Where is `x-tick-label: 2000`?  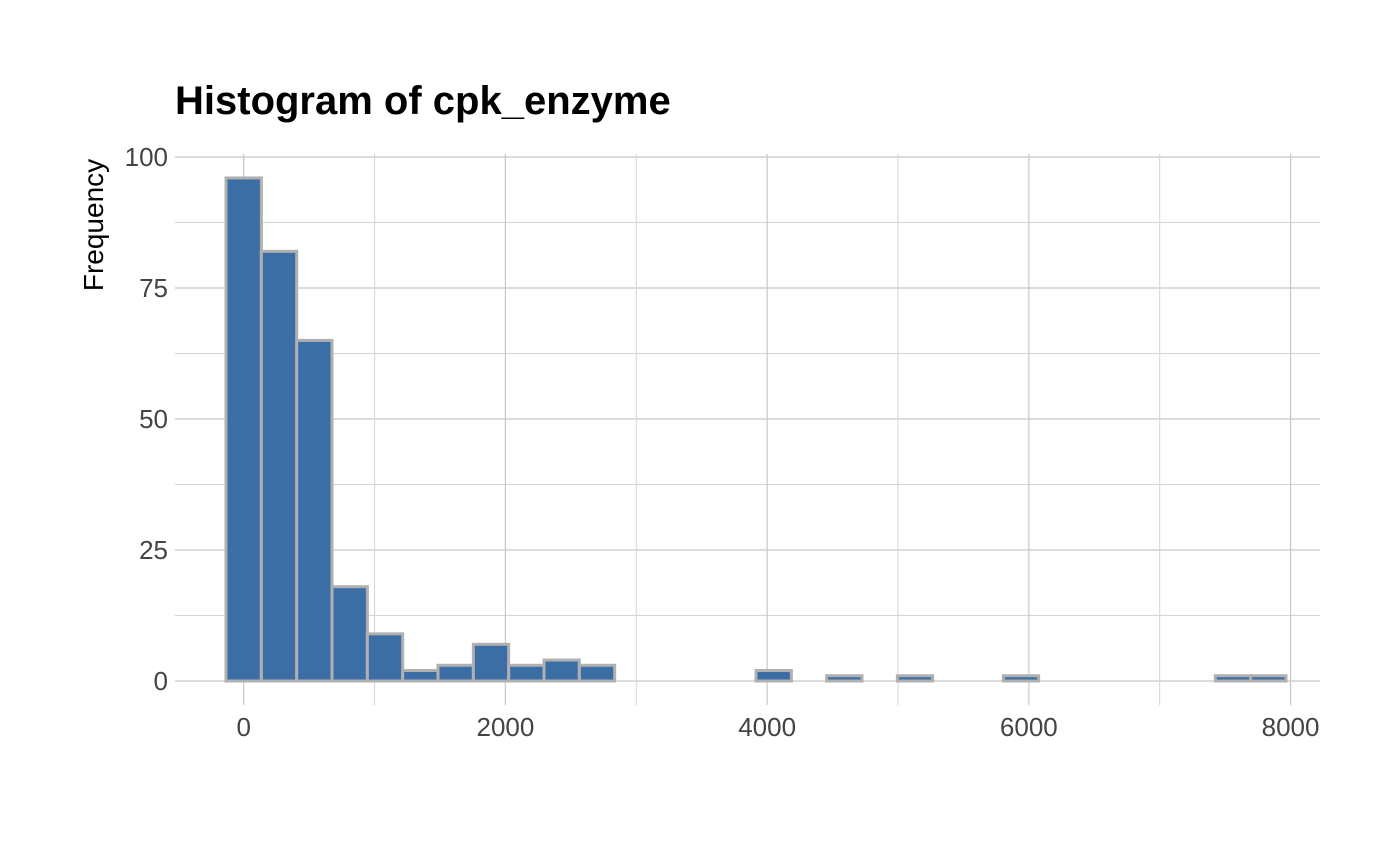 x-tick-label: 2000 is located at coordinates (505, 727).